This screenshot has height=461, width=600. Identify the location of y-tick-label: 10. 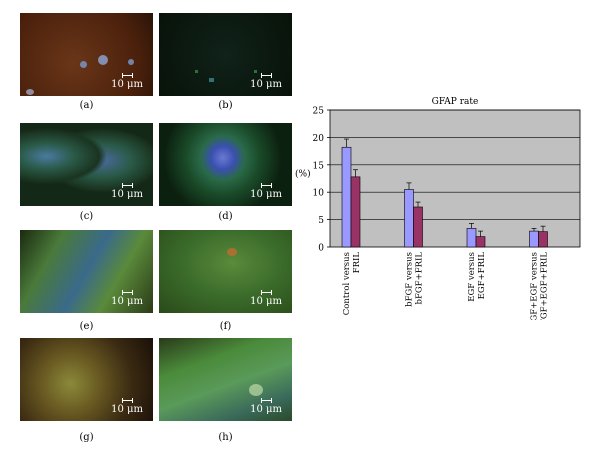
(319, 194).